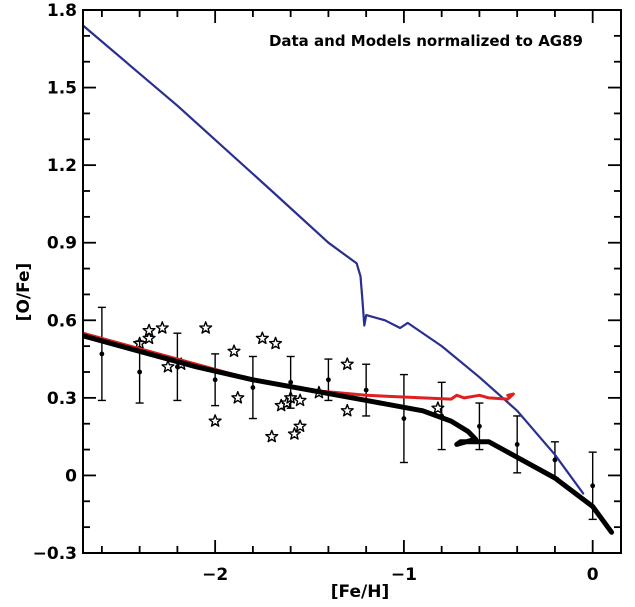 This screenshot has width=635, height=607. Describe the element at coordinates (24, 292) in the screenshot. I see `y-axis-label: [O/Fe]` at that location.